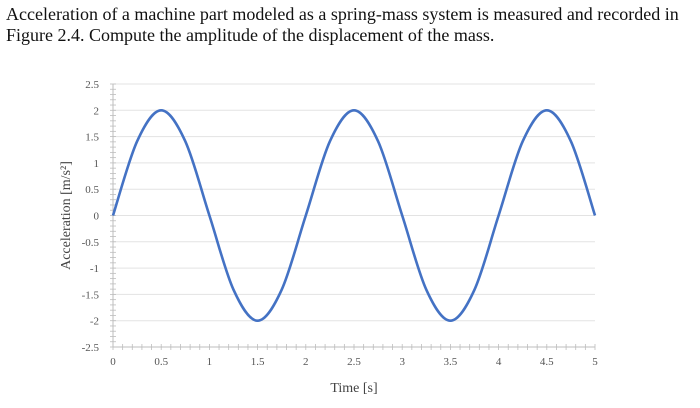 The width and height of the screenshot is (700, 408). What do you see at coordinates (97, 217) in the screenshot?
I see `y-tick-label: 0` at bounding box center [97, 217].